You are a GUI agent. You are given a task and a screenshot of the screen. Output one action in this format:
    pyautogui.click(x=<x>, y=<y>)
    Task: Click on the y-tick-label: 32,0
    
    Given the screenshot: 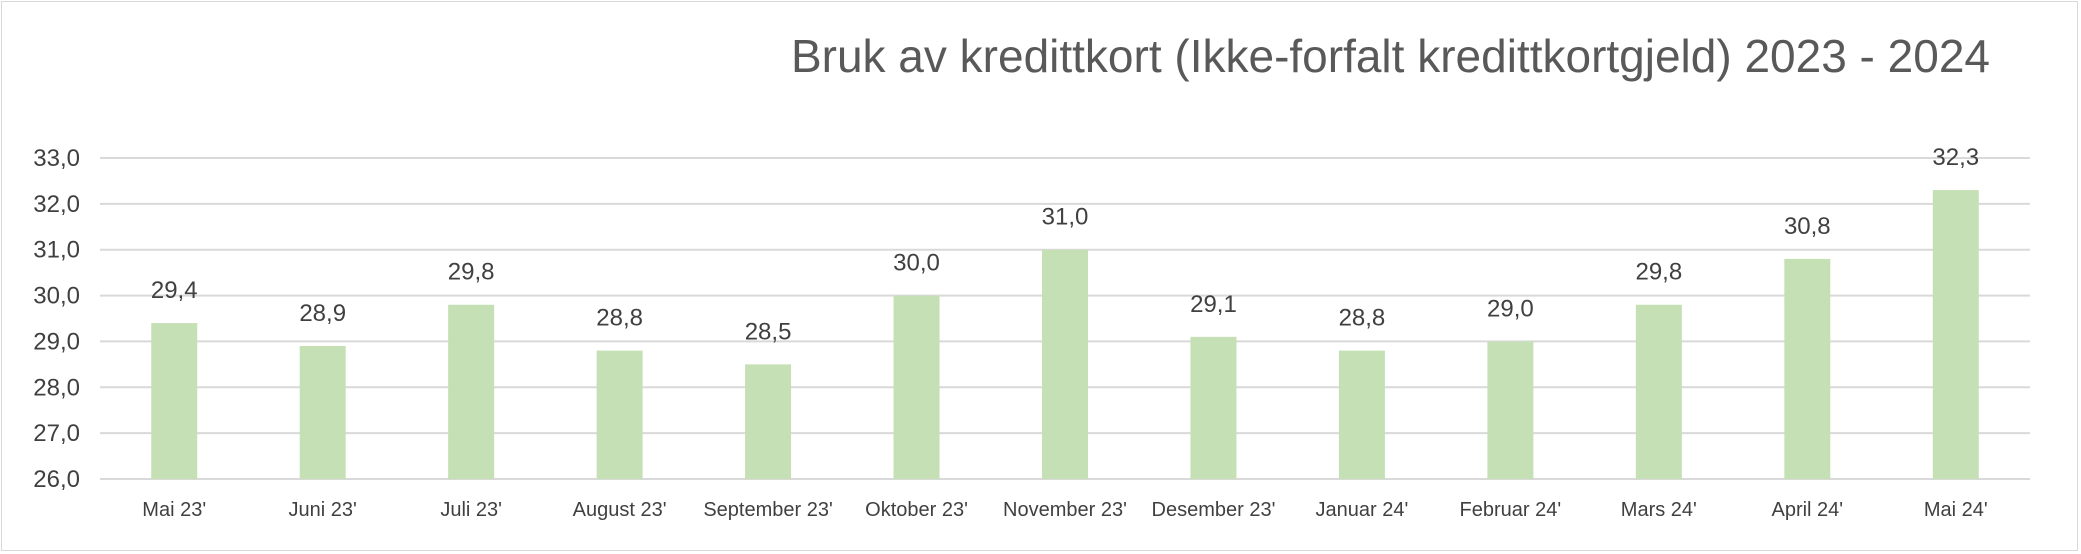 What is the action you would take?
    pyautogui.click(x=56, y=204)
    